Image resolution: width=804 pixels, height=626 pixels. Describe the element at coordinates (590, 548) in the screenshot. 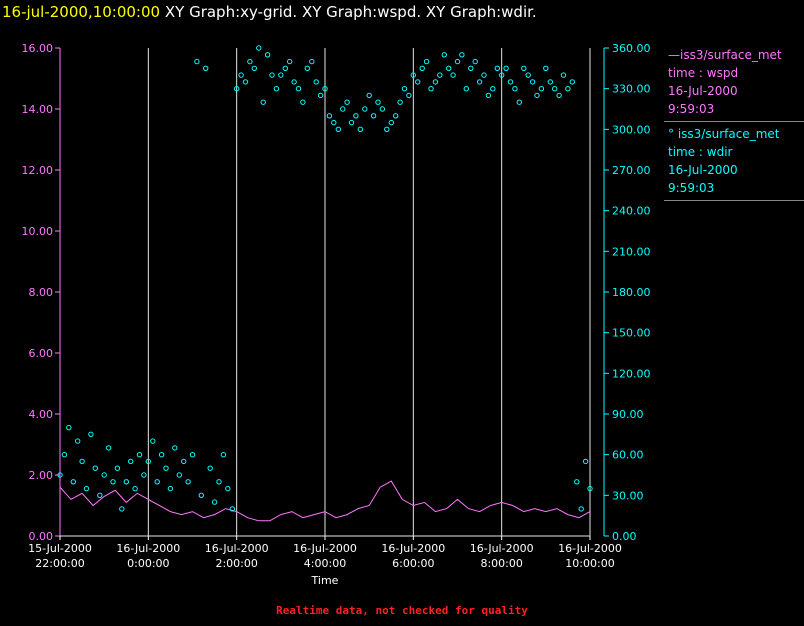

I see `x-tick-date-6: 16-Jul-2000` at that location.